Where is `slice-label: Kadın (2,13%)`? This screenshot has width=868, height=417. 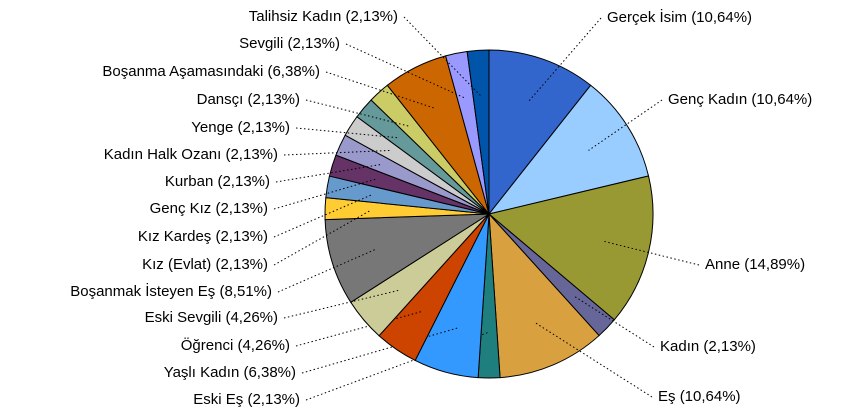 slice-label: Kadın (2,13%) is located at coordinates (708, 346).